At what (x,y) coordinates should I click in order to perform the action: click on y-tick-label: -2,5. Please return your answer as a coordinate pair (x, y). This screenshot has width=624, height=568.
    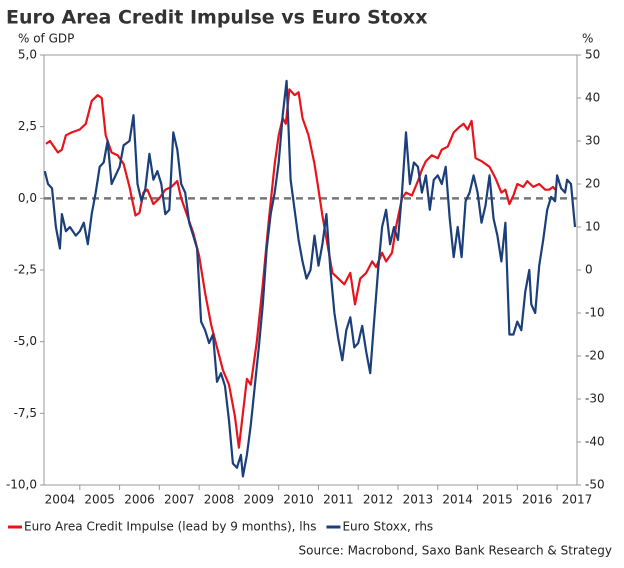
    Looking at the image, I should click on (25, 270).